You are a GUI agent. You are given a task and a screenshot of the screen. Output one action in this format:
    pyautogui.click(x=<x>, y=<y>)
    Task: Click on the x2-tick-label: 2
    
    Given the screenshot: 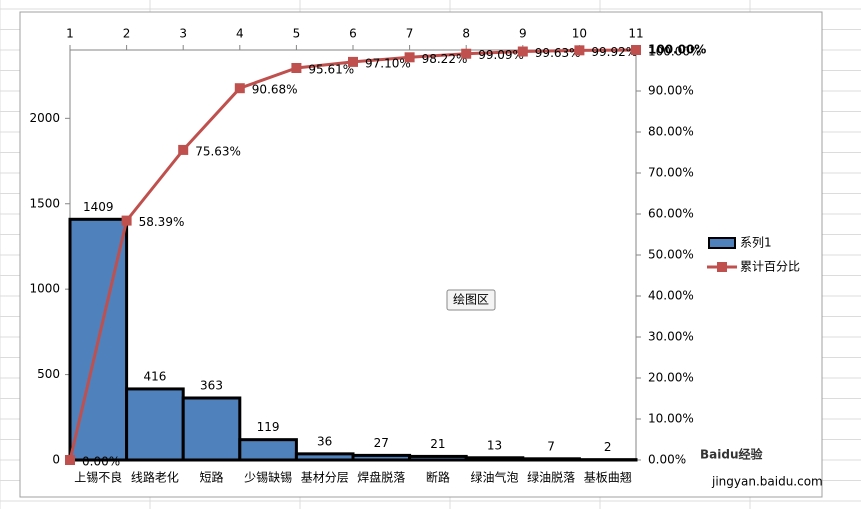 What is the action you would take?
    pyautogui.click(x=127, y=34)
    